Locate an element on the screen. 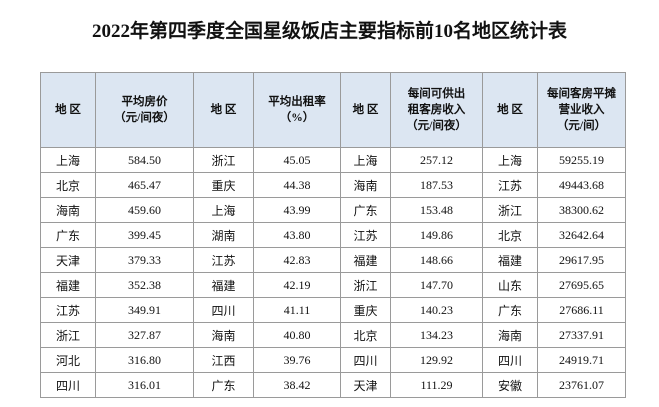 This screenshot has width=659, height=407. value-cell: 129.92 is located at coordinates (436, 360).